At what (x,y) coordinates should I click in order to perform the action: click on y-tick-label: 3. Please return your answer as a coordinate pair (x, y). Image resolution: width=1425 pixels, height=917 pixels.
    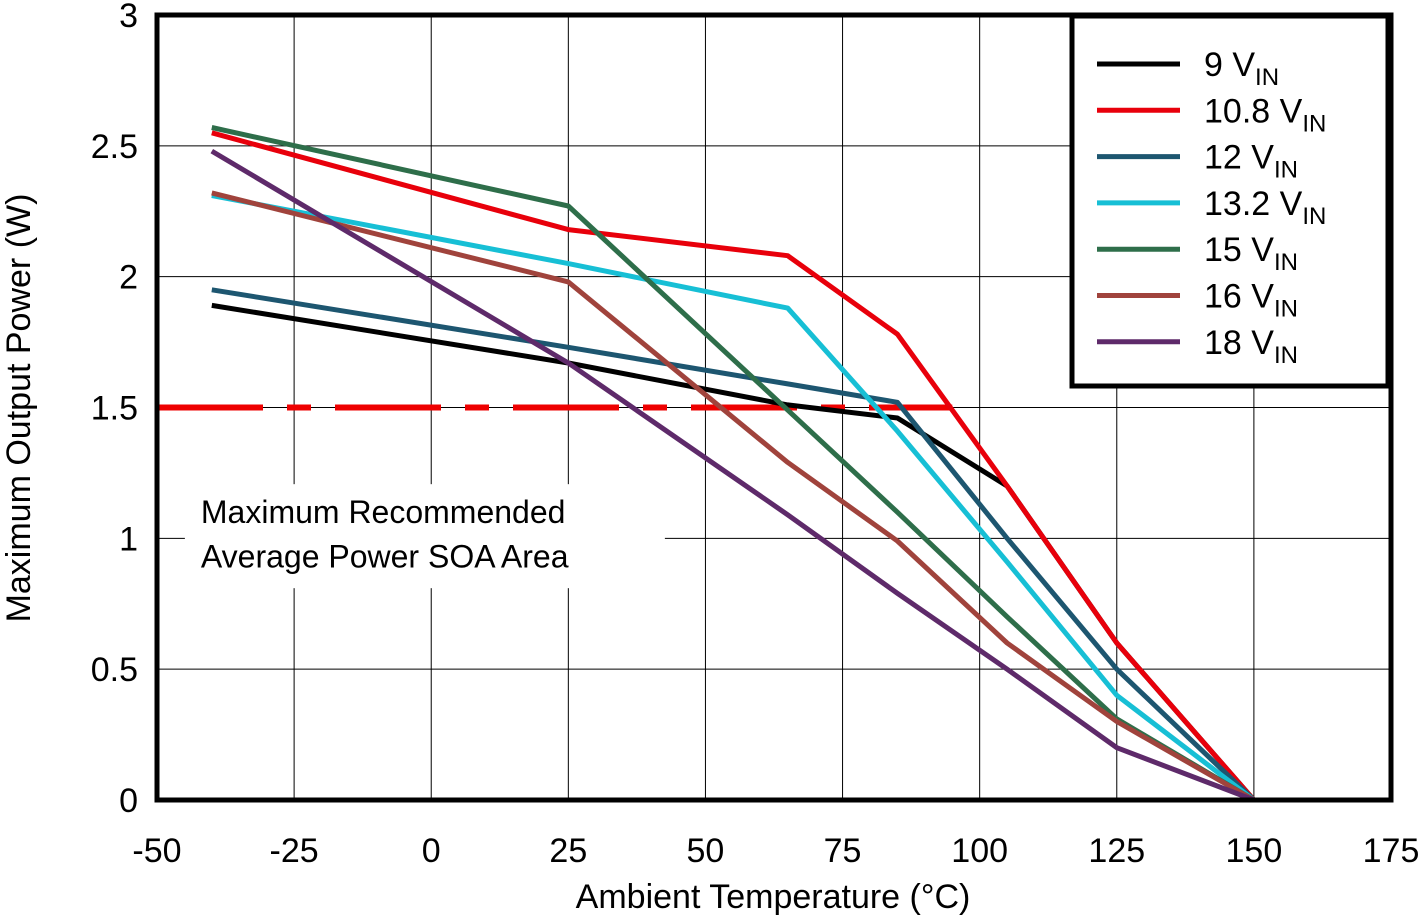
    Looking at the image, I should click on (128, 17).